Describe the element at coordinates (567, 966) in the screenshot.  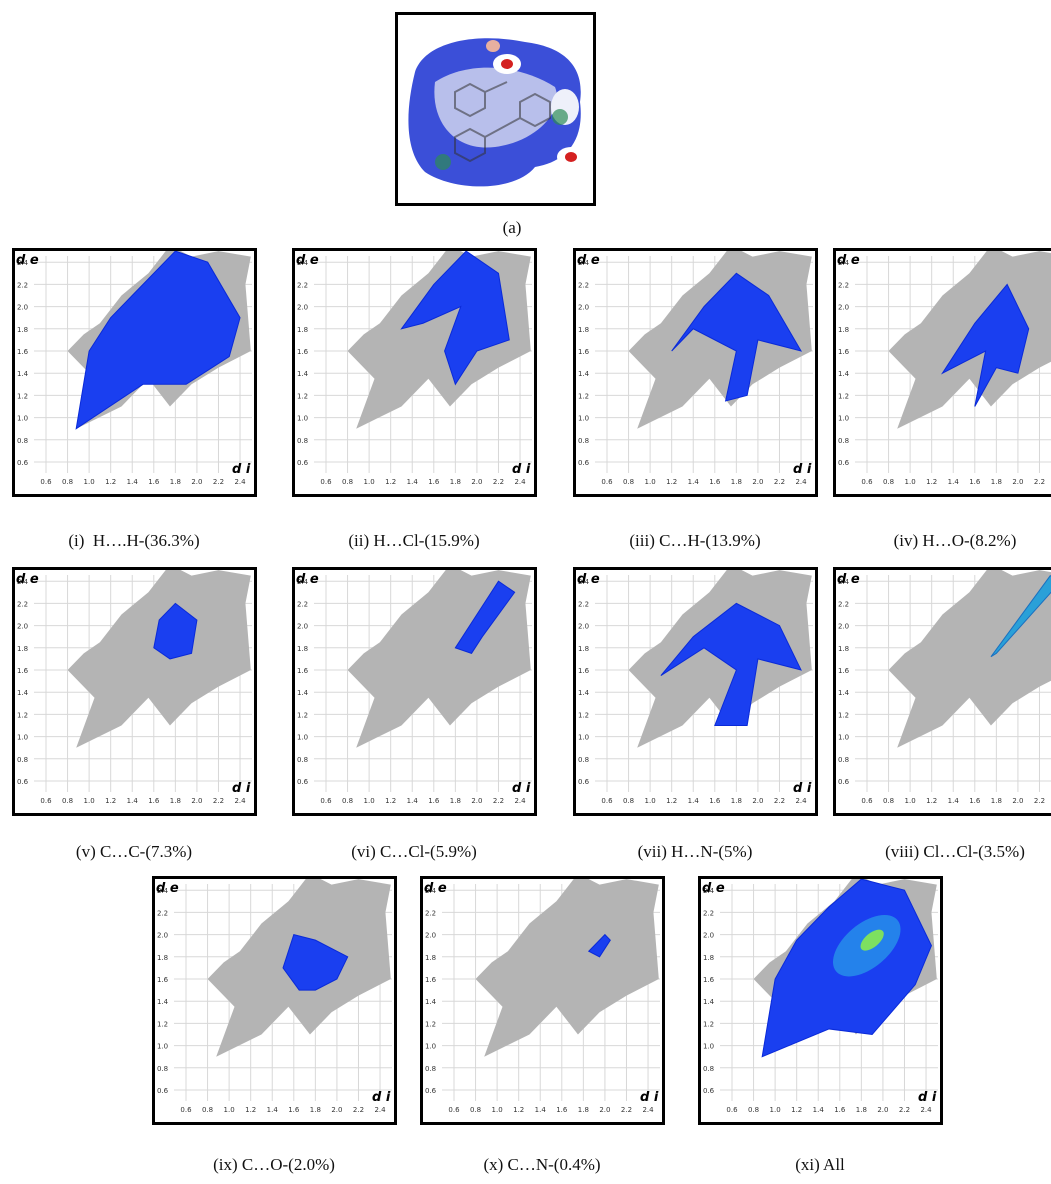
I see `gray-region` at that location.